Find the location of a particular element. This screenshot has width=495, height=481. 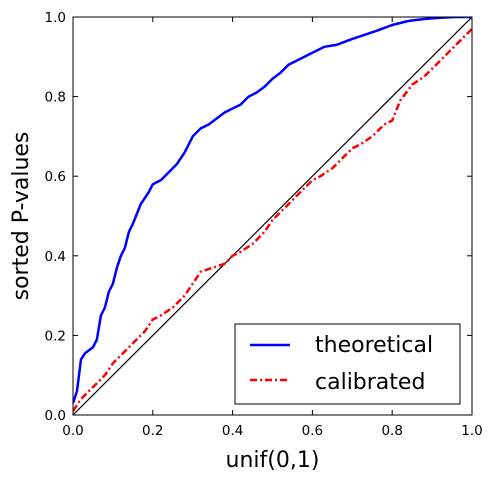

y-tick-label: 0.2 is located at coordinates (55, 336).